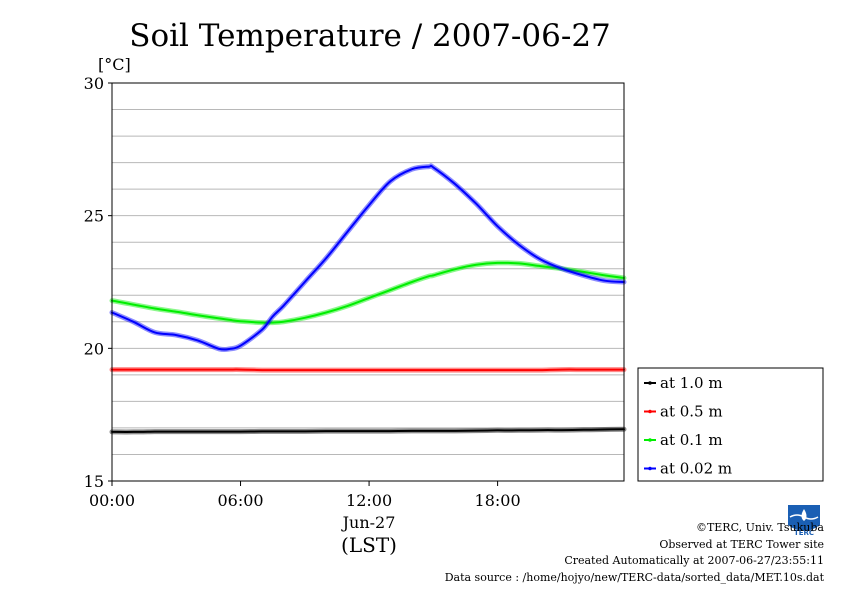 The height and width of the screenshot is (595, 842). Describe the element at coordinates (696, 469) in the screenshot. I see `legend-label: at 0.02 m` at that location.